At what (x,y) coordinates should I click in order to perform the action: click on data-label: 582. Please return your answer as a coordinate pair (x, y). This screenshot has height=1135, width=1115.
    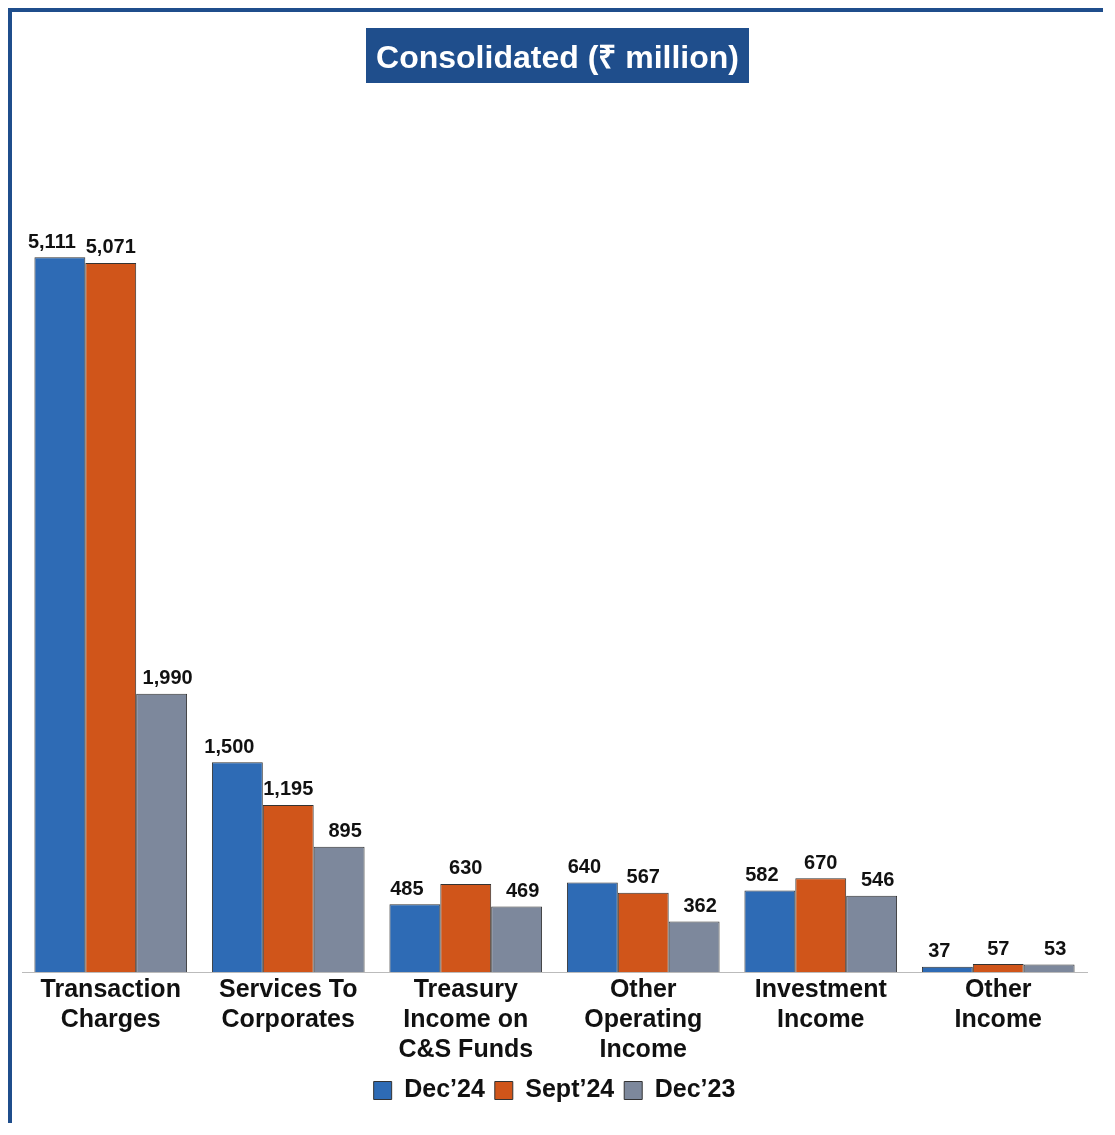
    Looking at the image, I should click on (762, 874).